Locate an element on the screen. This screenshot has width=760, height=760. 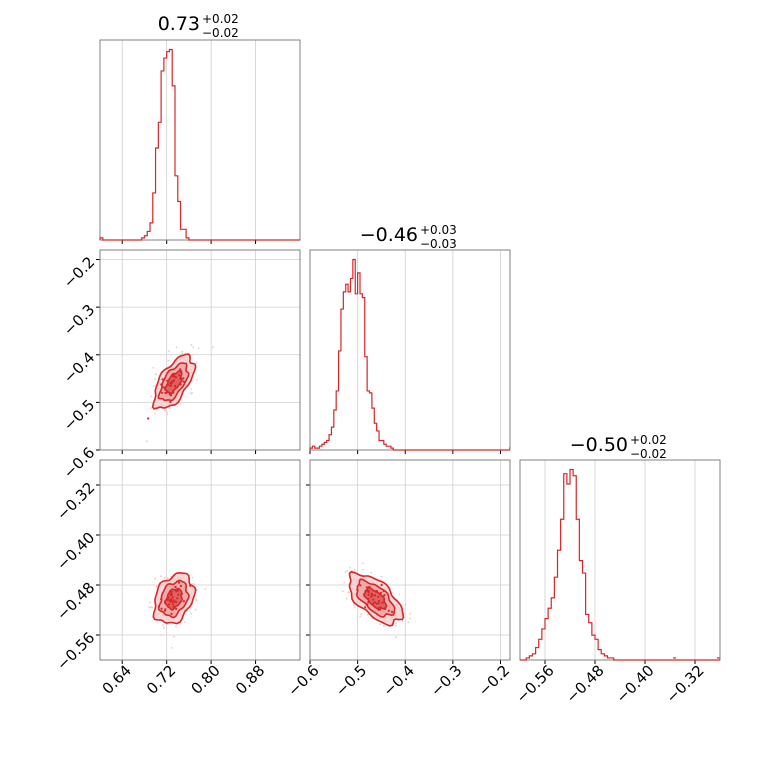
p20-frame is located at coordinates (200, 560).